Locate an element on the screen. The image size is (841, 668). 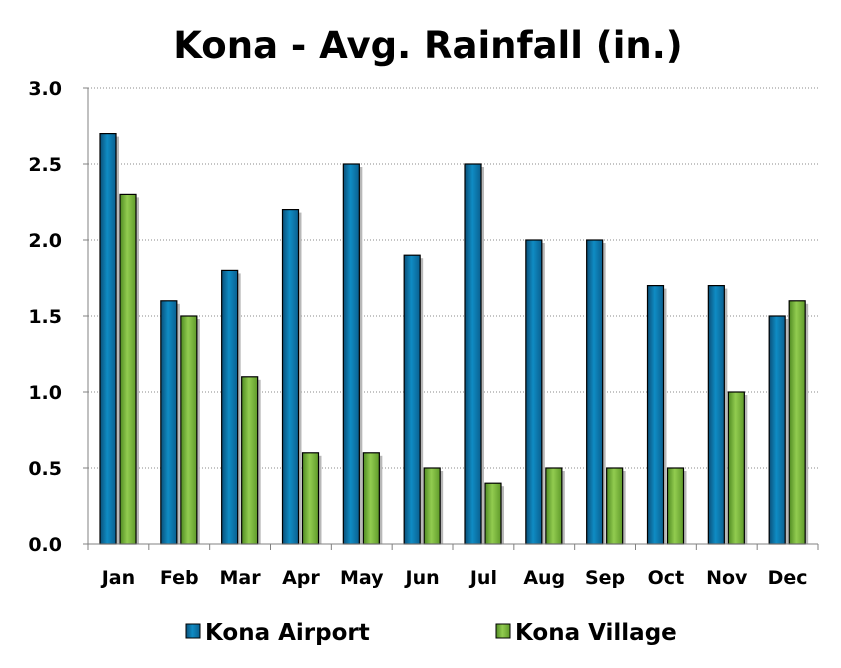
x-tick-label: May is located at coordinates (362, 578).